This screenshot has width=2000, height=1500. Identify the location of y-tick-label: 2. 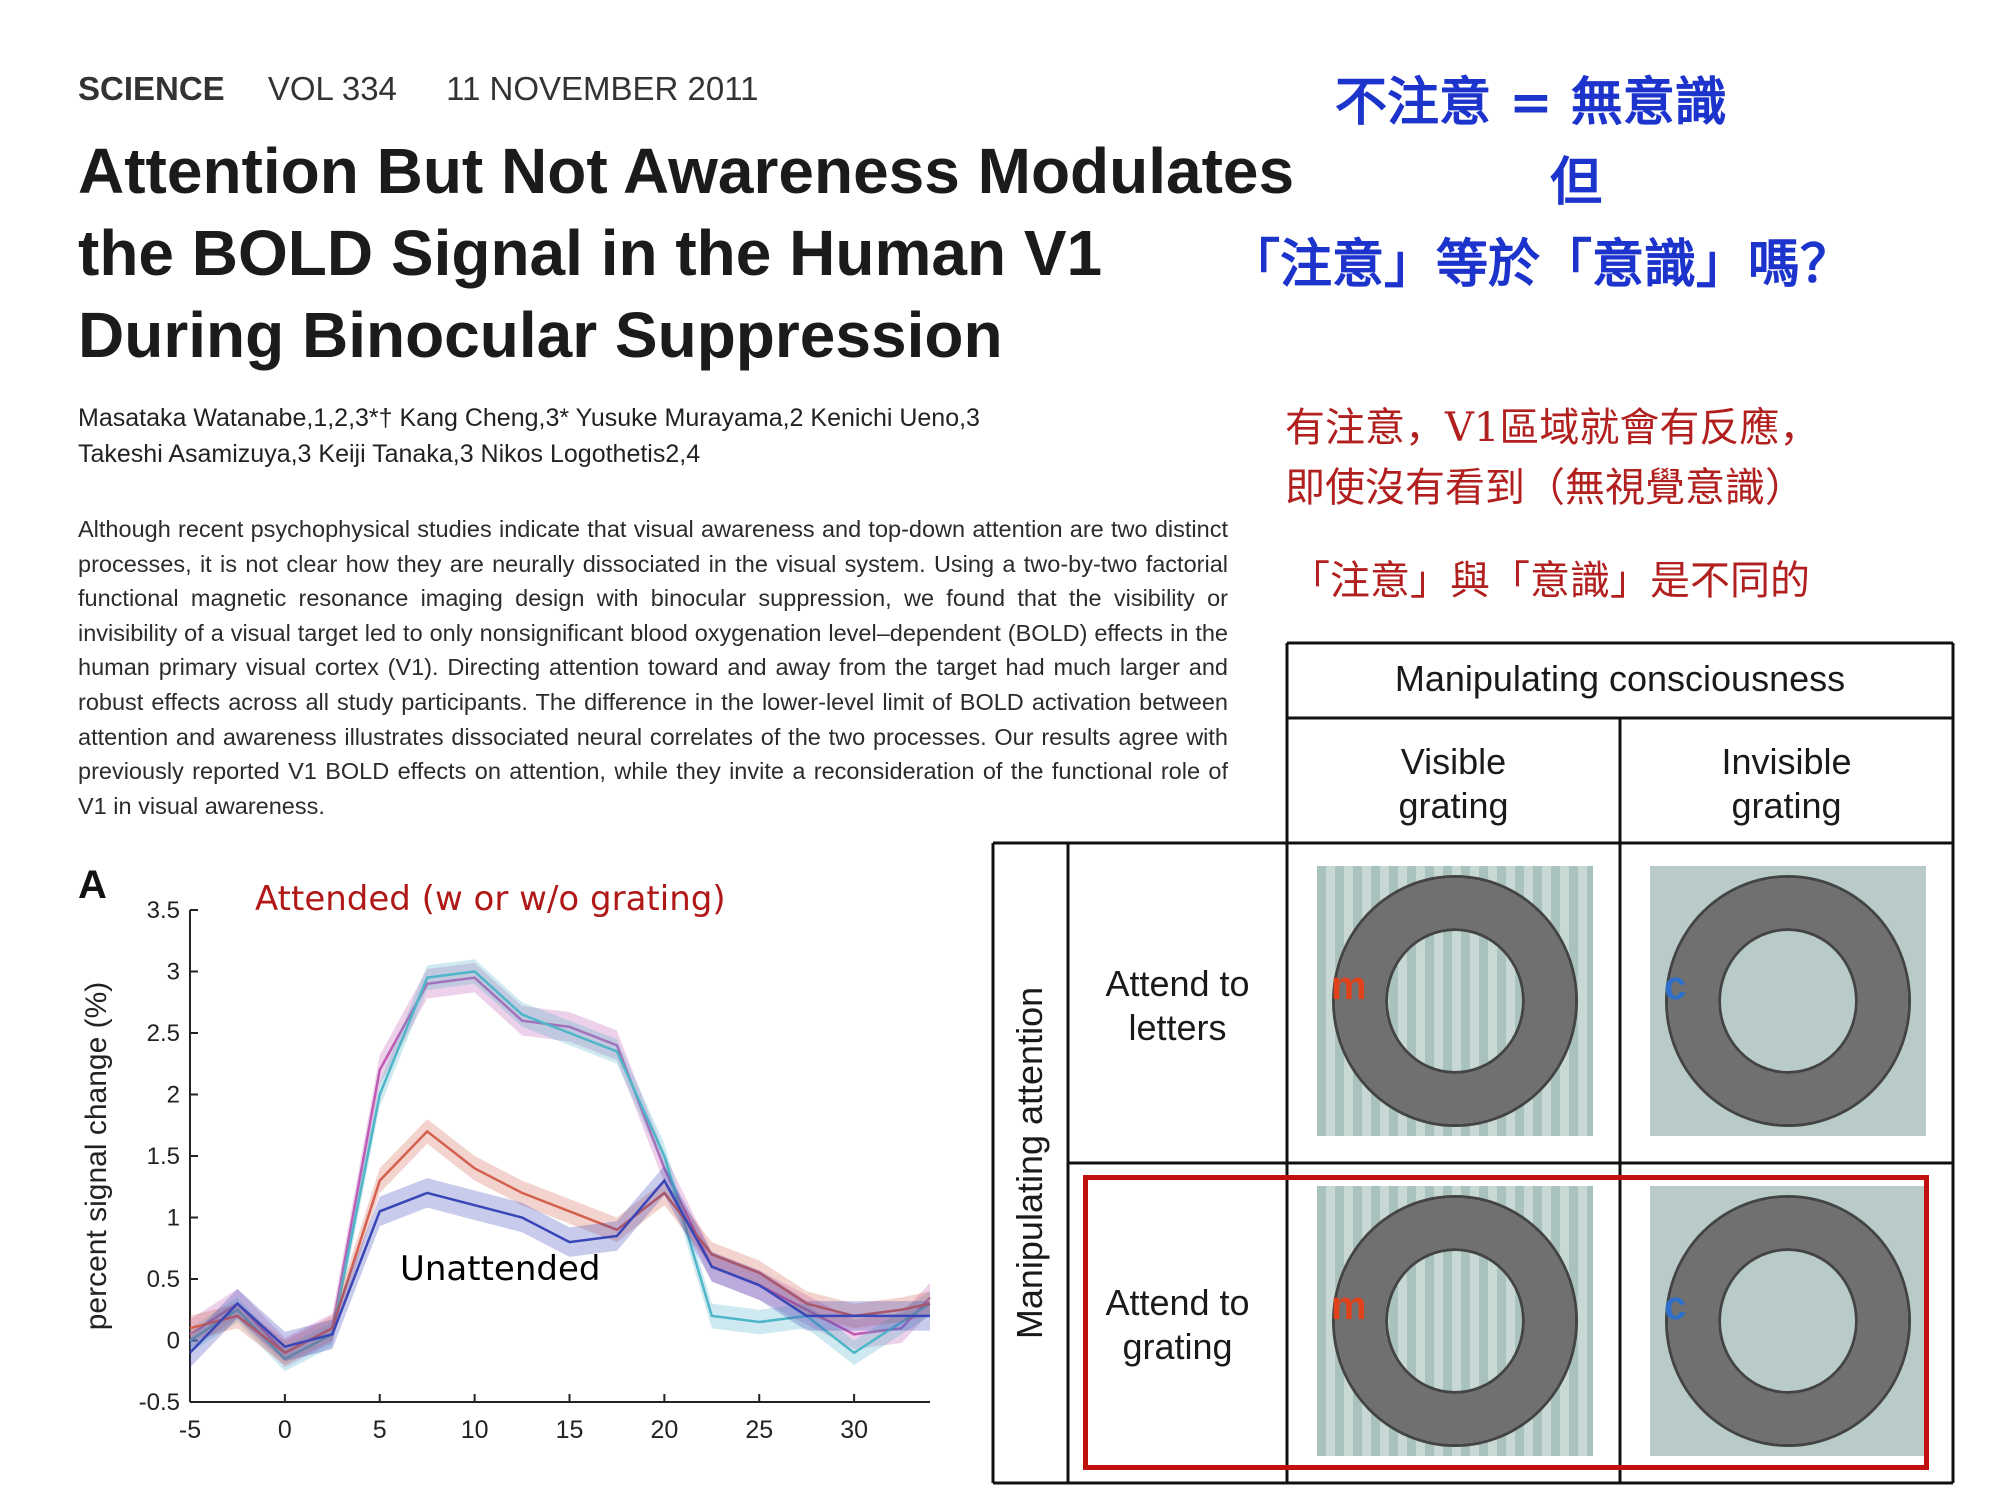
(173, 1095).